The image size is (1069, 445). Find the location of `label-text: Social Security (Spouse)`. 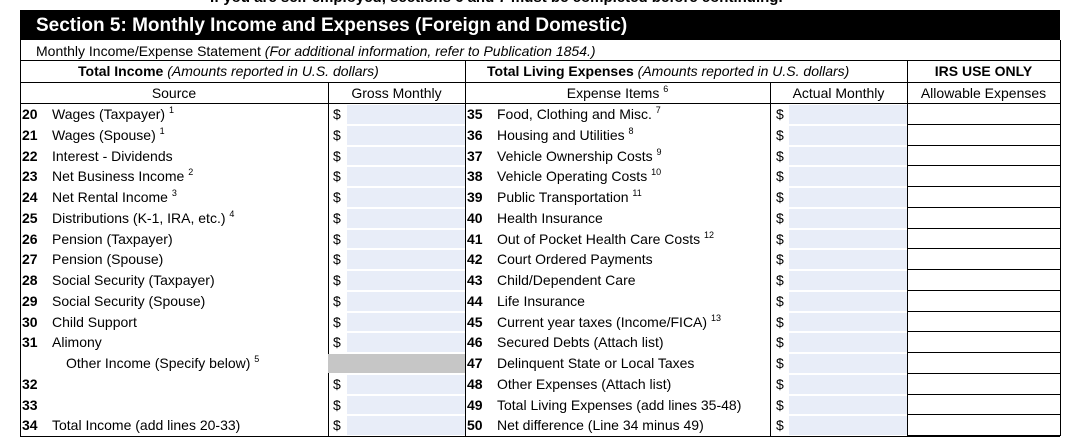

label-text: Social Security (Spouse) is located at coordinates (129, 300).